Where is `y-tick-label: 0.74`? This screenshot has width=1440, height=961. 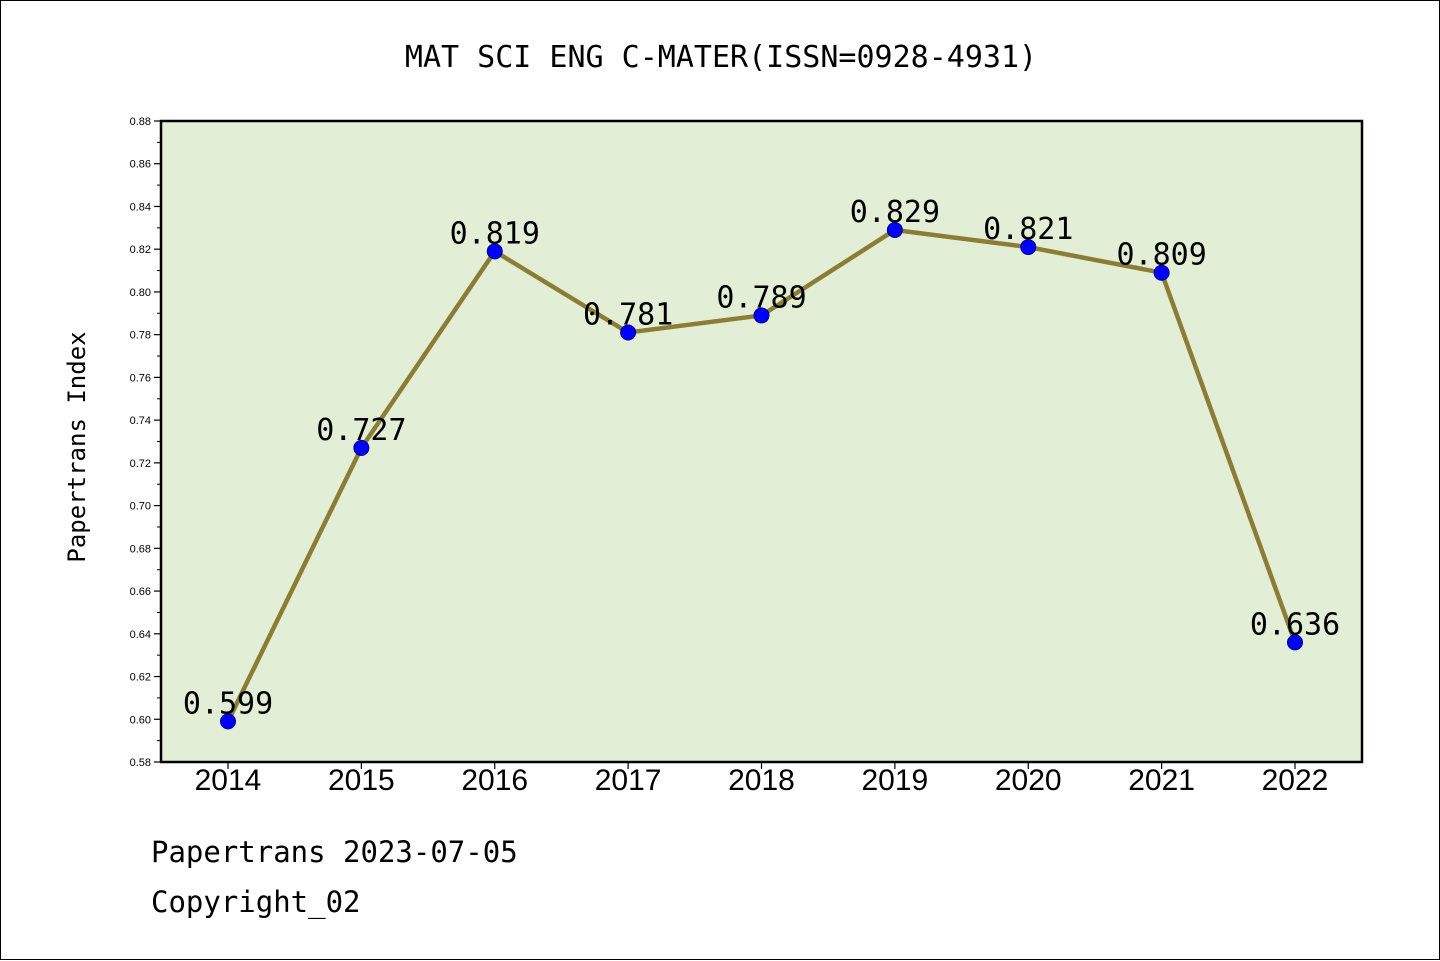 y-tick-label: 0.74 is located at coordinates (140, 421).